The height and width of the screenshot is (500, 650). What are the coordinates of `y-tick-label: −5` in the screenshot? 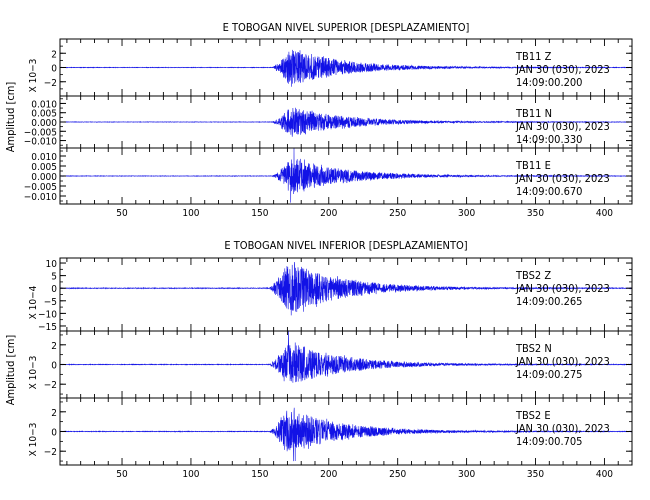 It's located at (50, 302).